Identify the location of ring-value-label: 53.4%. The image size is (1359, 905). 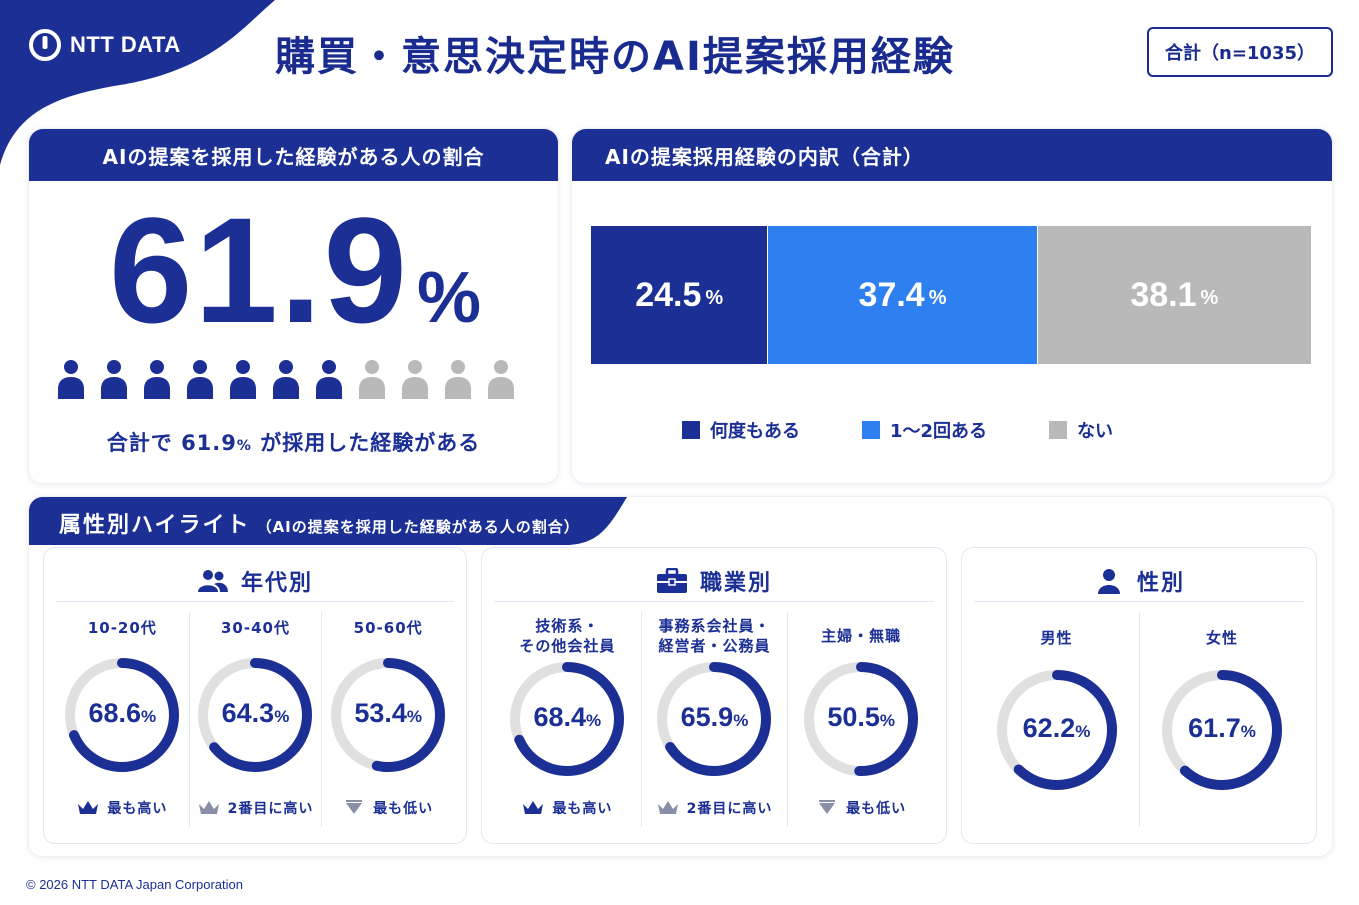
(388, 713).